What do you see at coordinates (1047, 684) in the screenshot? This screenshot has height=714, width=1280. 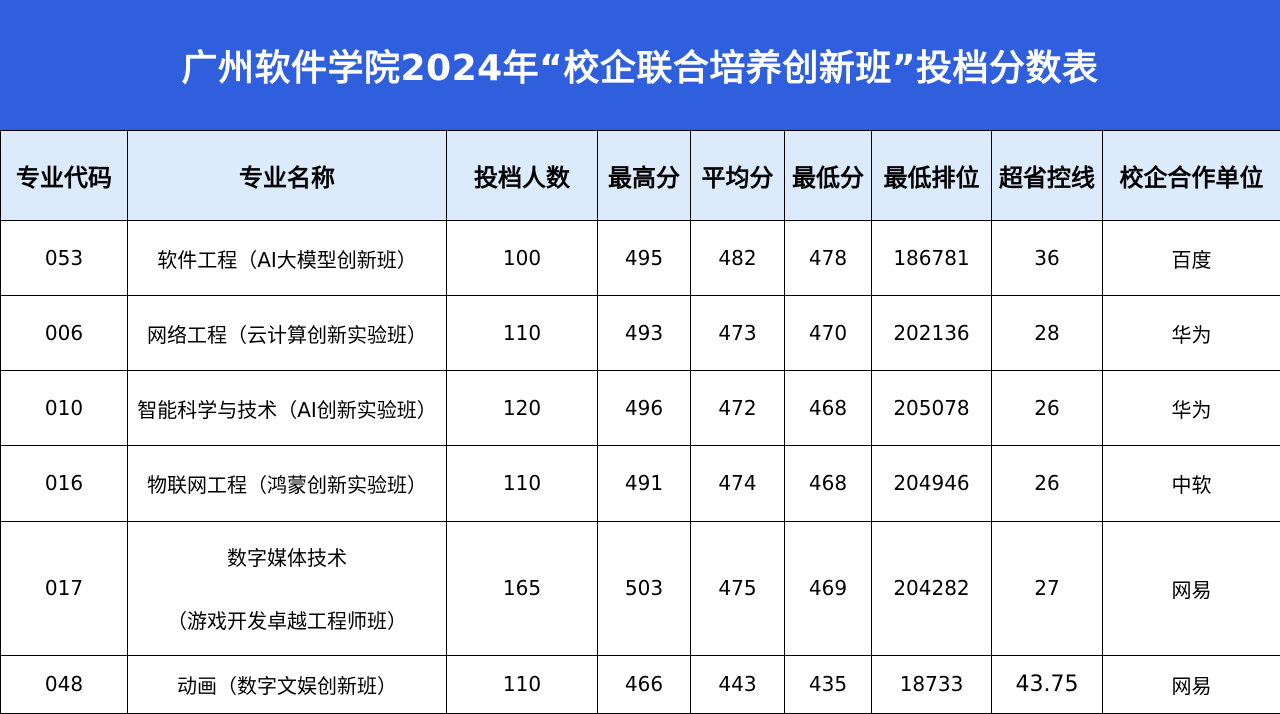 I see `cell-over: 43.75` at bounding box center [1047, 684].